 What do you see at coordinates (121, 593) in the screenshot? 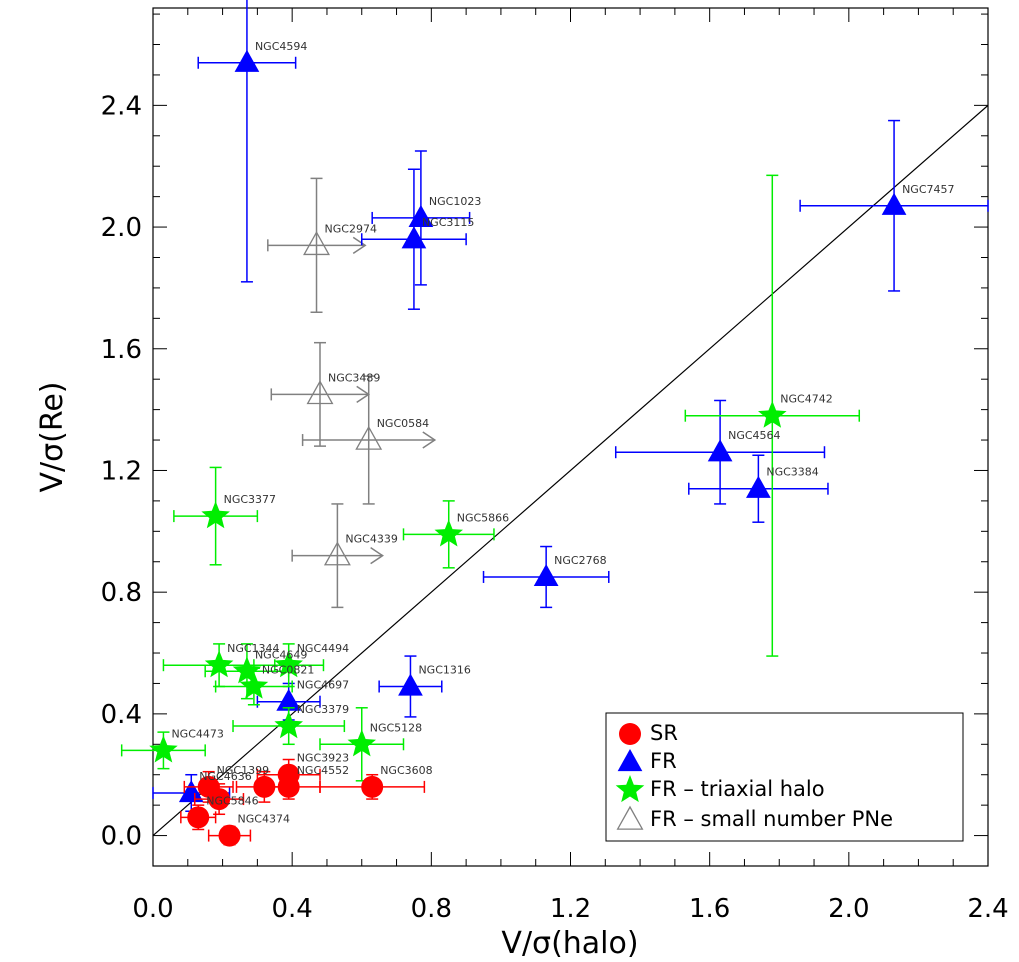
I see `y-tick-label: 0.8` at bounding box center [121, 593].